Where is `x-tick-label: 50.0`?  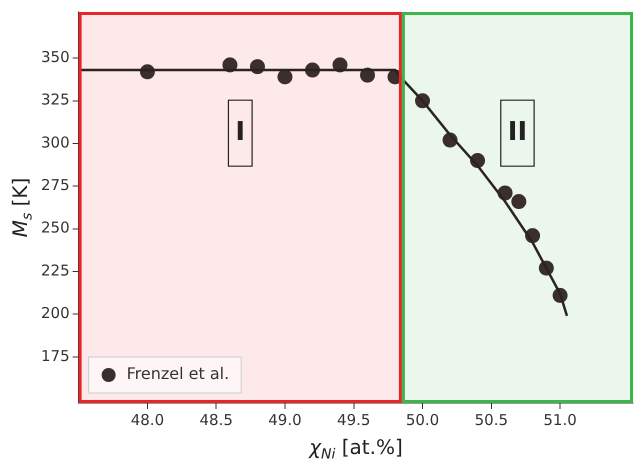 x-tick-label: 50.0 is located at coordinates (423, 419).